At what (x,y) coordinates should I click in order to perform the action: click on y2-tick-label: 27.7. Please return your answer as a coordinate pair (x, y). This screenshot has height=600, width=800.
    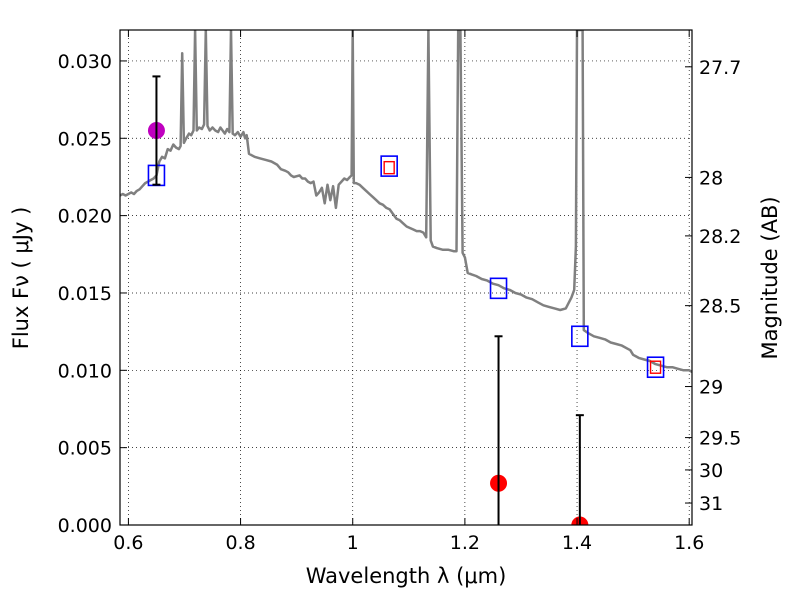
    Looking at the image, I should click on (720, 68).